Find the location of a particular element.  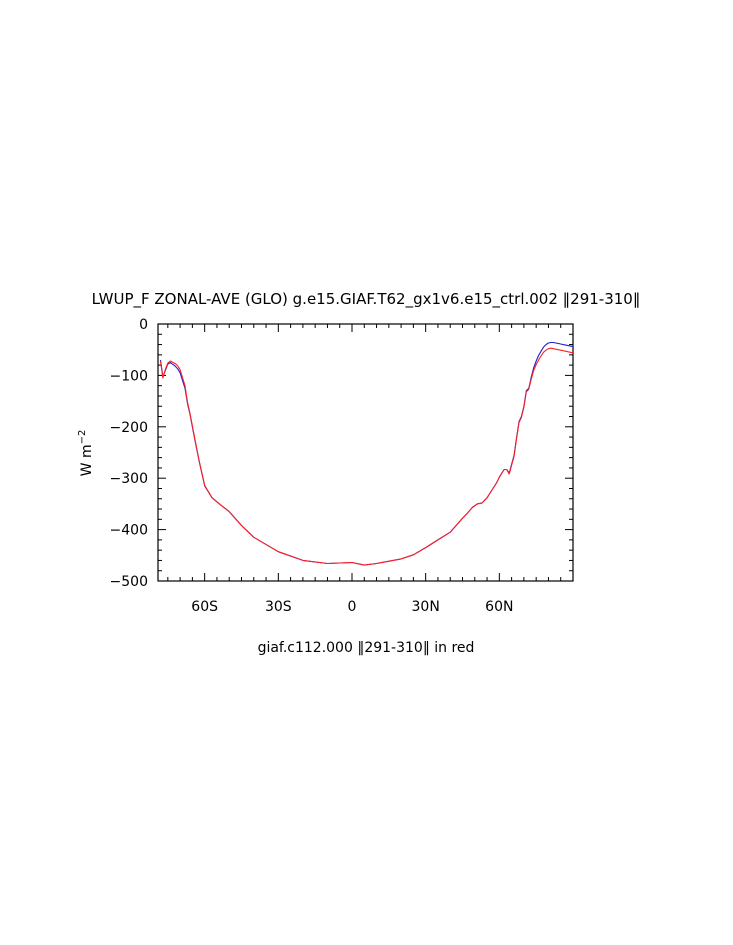

x-tick-label: 60S is located at coordinates (204, 607).